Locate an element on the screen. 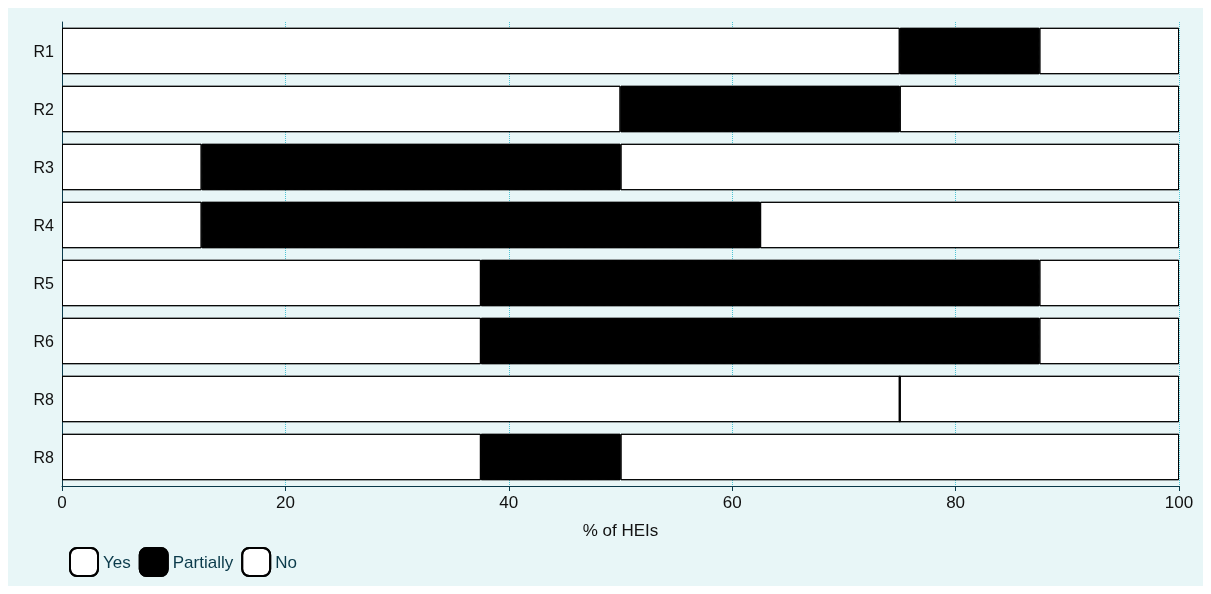  legend-label: Yes is located at coordinates (117, 562).